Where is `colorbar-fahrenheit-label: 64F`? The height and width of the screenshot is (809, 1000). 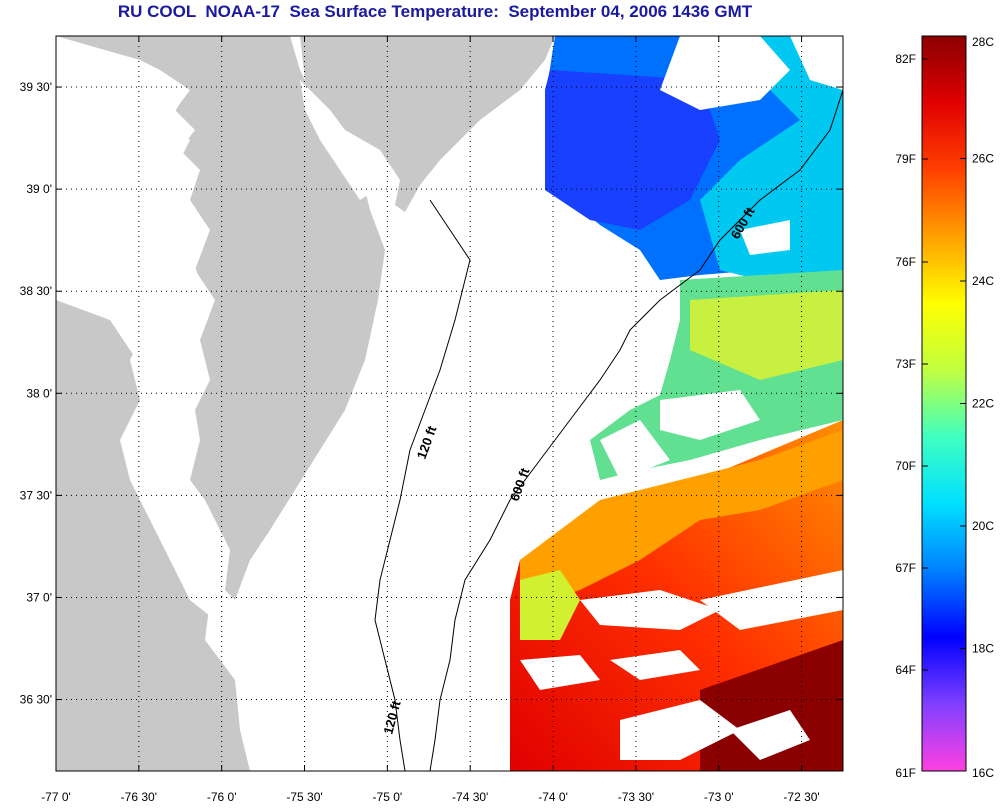
colorbar-fahrenheit-label: 64F is located at coordinates (905, 670).